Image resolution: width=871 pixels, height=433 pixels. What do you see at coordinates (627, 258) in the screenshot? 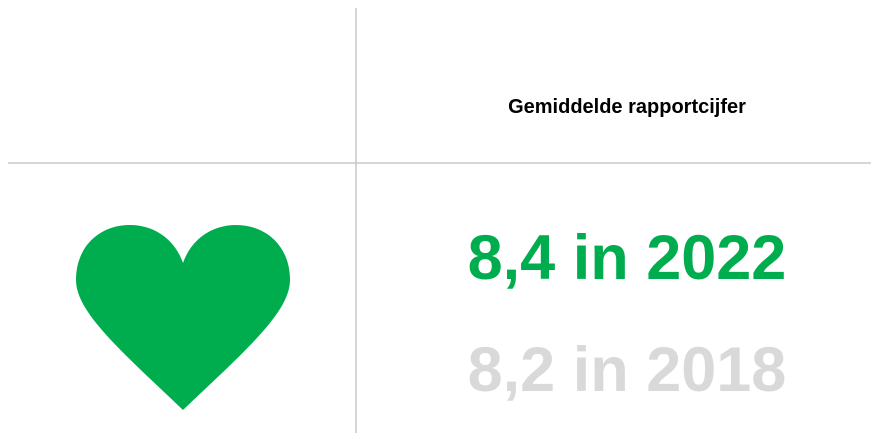
I see `current-score: 8,4 in 2022` at bounding box center [627, 258].